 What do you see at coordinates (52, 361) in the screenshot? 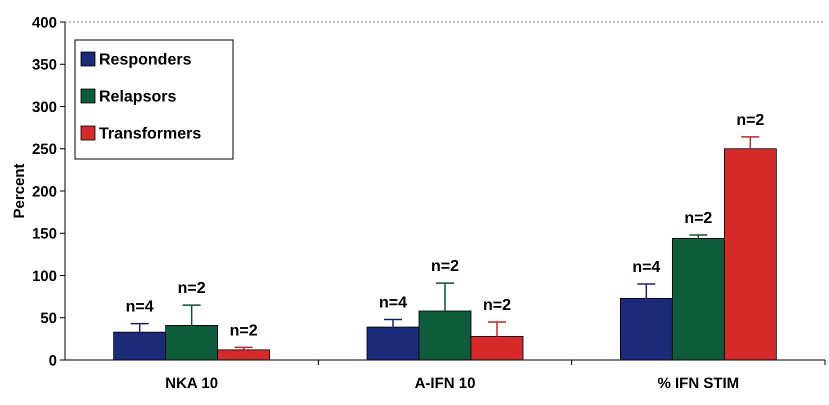
I see `y-tick-label: 0` at bounding box center [52, 361].